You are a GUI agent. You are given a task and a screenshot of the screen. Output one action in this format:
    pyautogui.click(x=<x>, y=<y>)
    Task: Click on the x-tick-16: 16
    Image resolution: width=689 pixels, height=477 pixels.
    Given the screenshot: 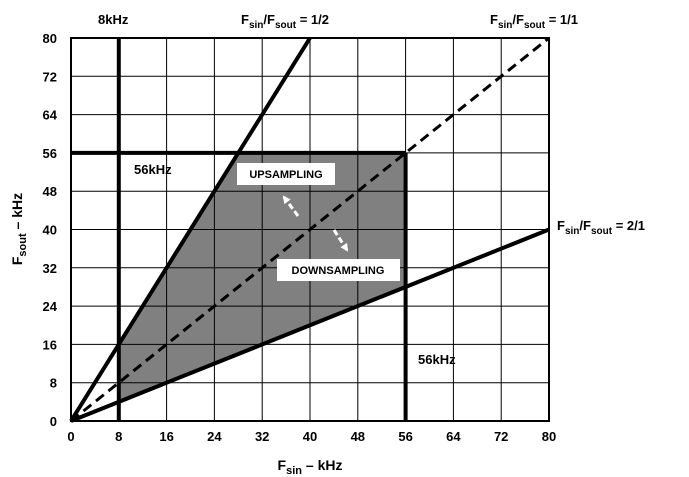 What is the action you would take?
    pyautogui.click(x=166, y=436)
    